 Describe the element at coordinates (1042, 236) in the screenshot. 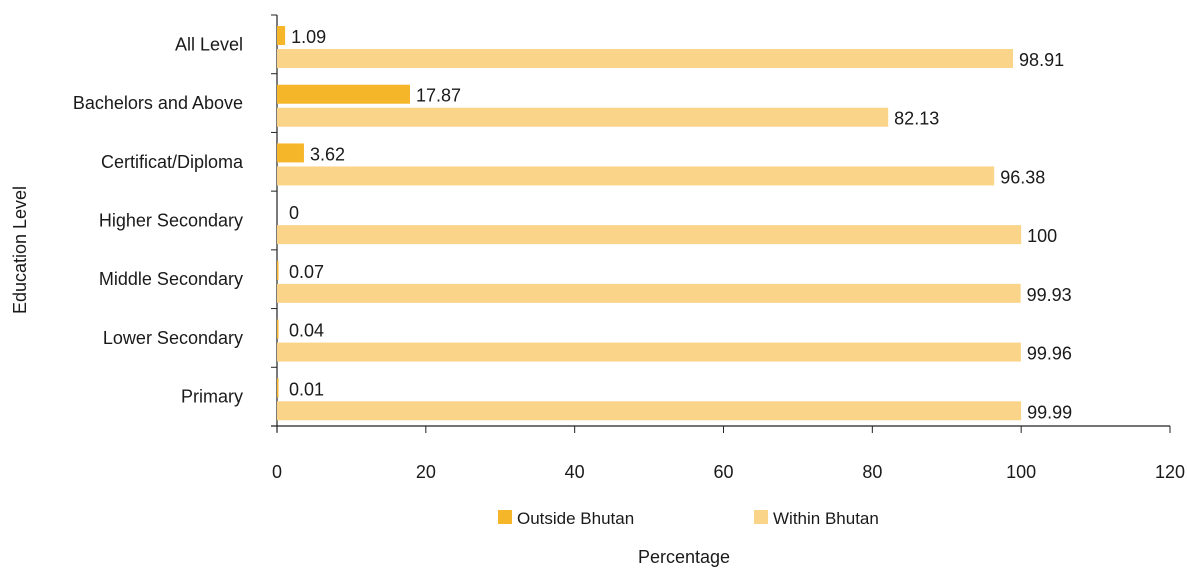

I see `data-label: 100` at that location.